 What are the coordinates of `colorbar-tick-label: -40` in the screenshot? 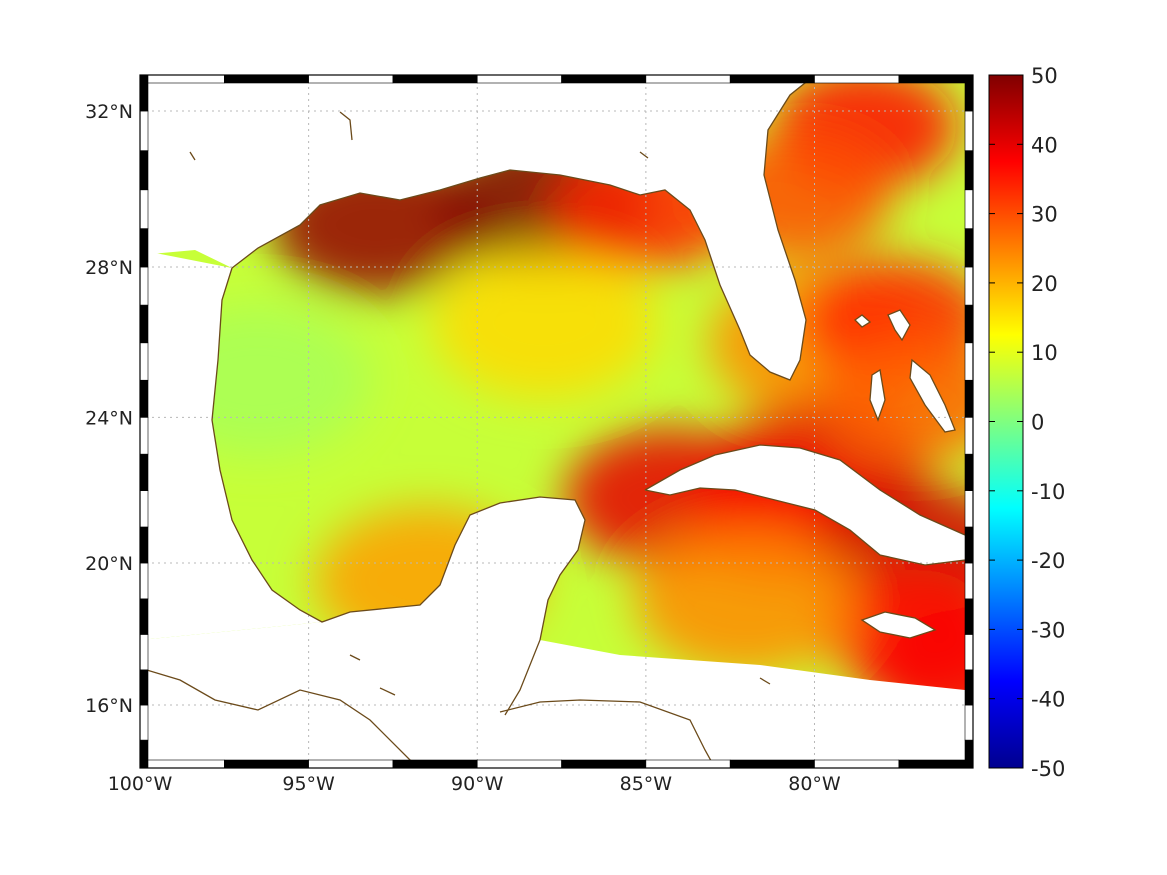 It's located at (1048, 700).